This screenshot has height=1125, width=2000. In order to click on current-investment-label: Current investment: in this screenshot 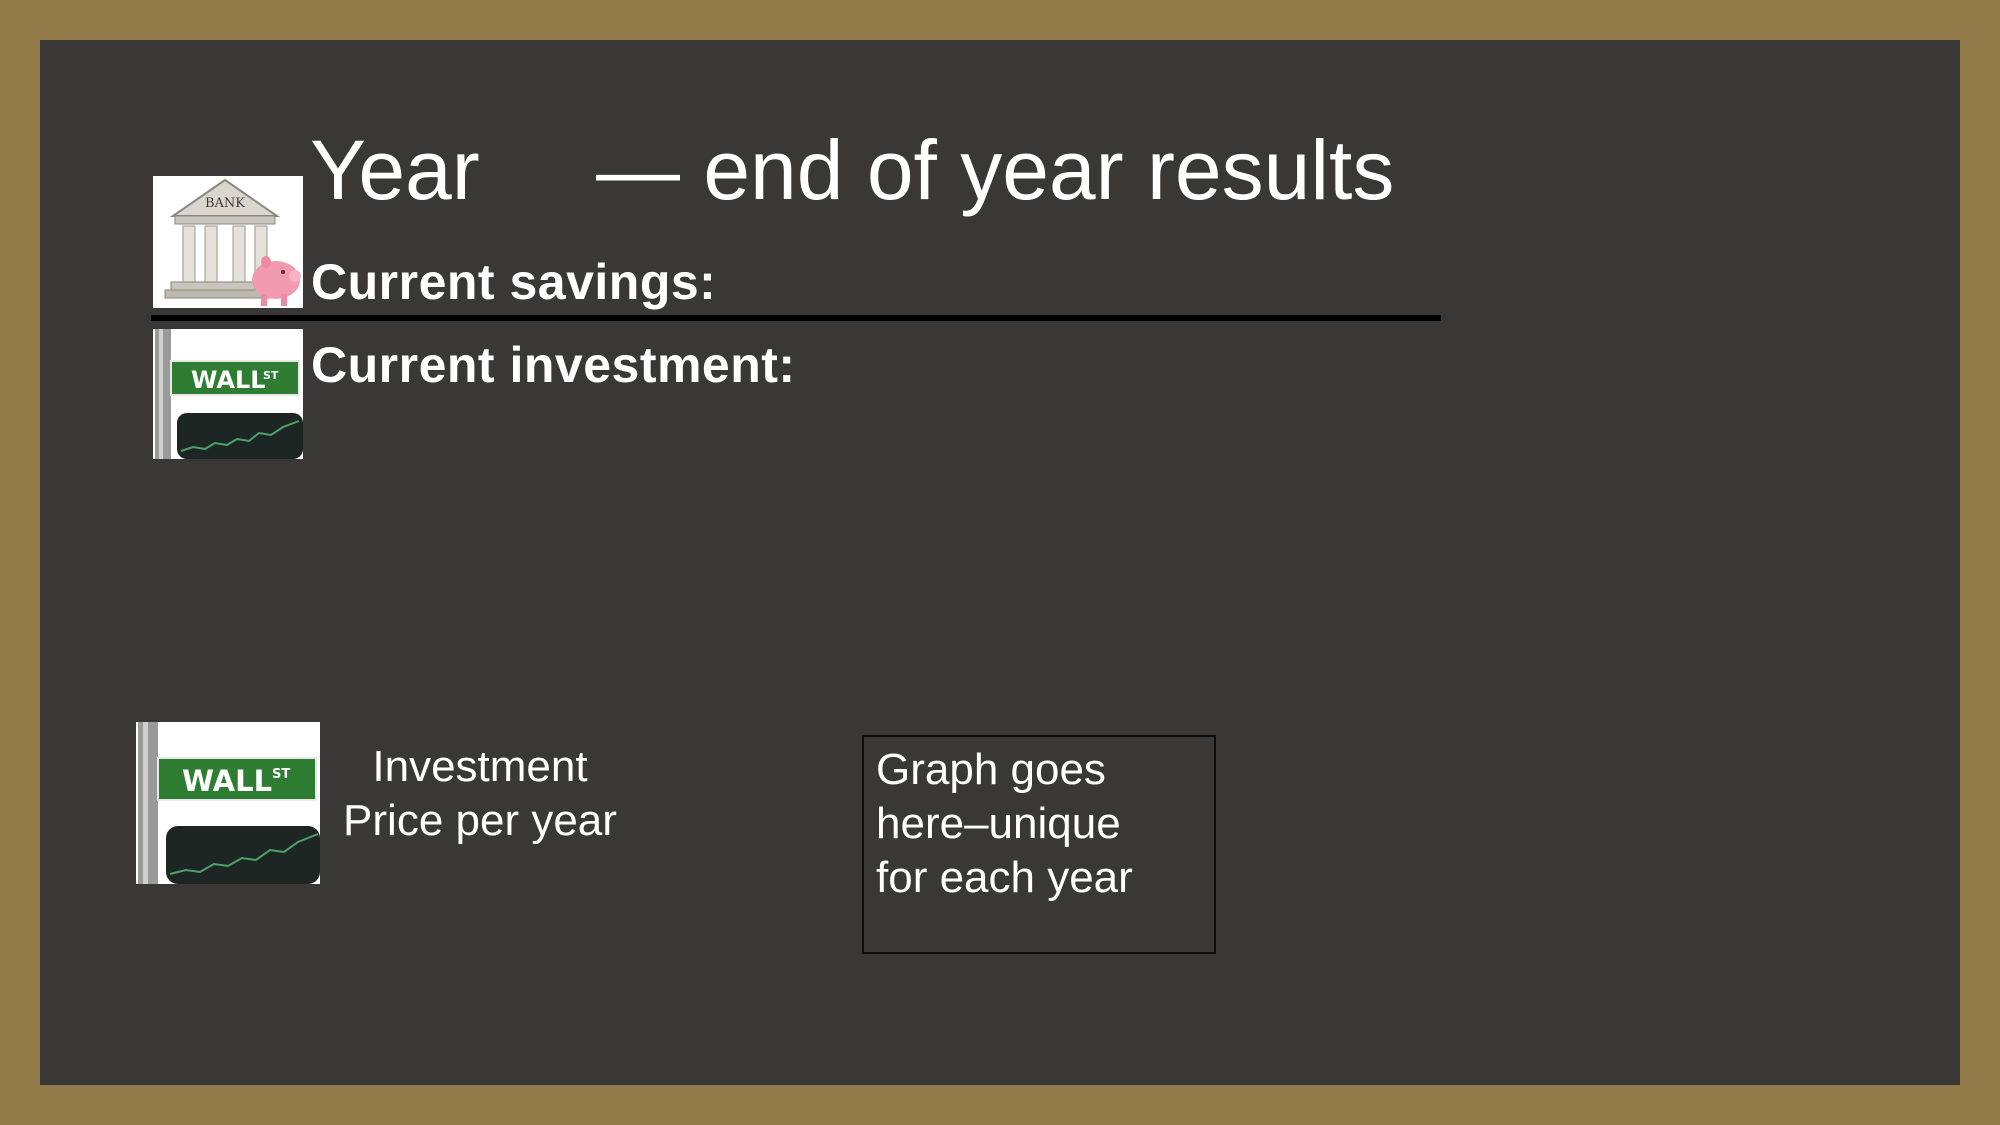, I will do `click(553, 365)`.